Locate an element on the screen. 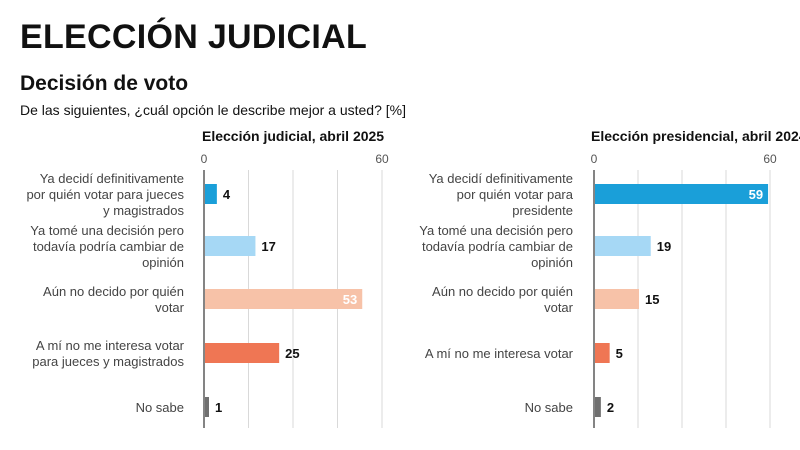 The height and width of the screenshot is (450, 800). data-label: 4 is located at coordinates (227, 194).